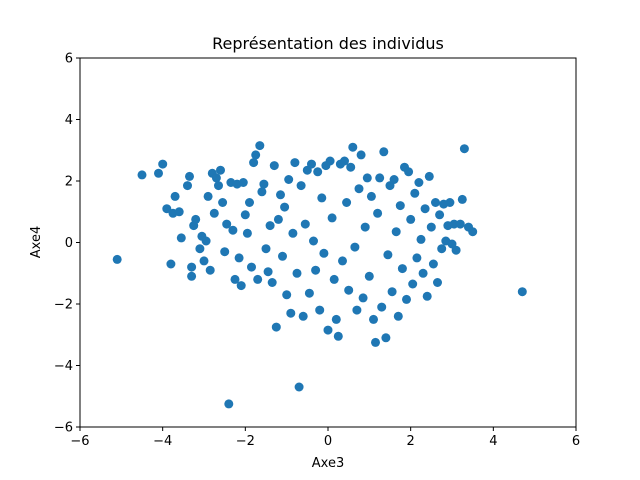  I want to click on y-tick-label: 0, so click(69, 243).